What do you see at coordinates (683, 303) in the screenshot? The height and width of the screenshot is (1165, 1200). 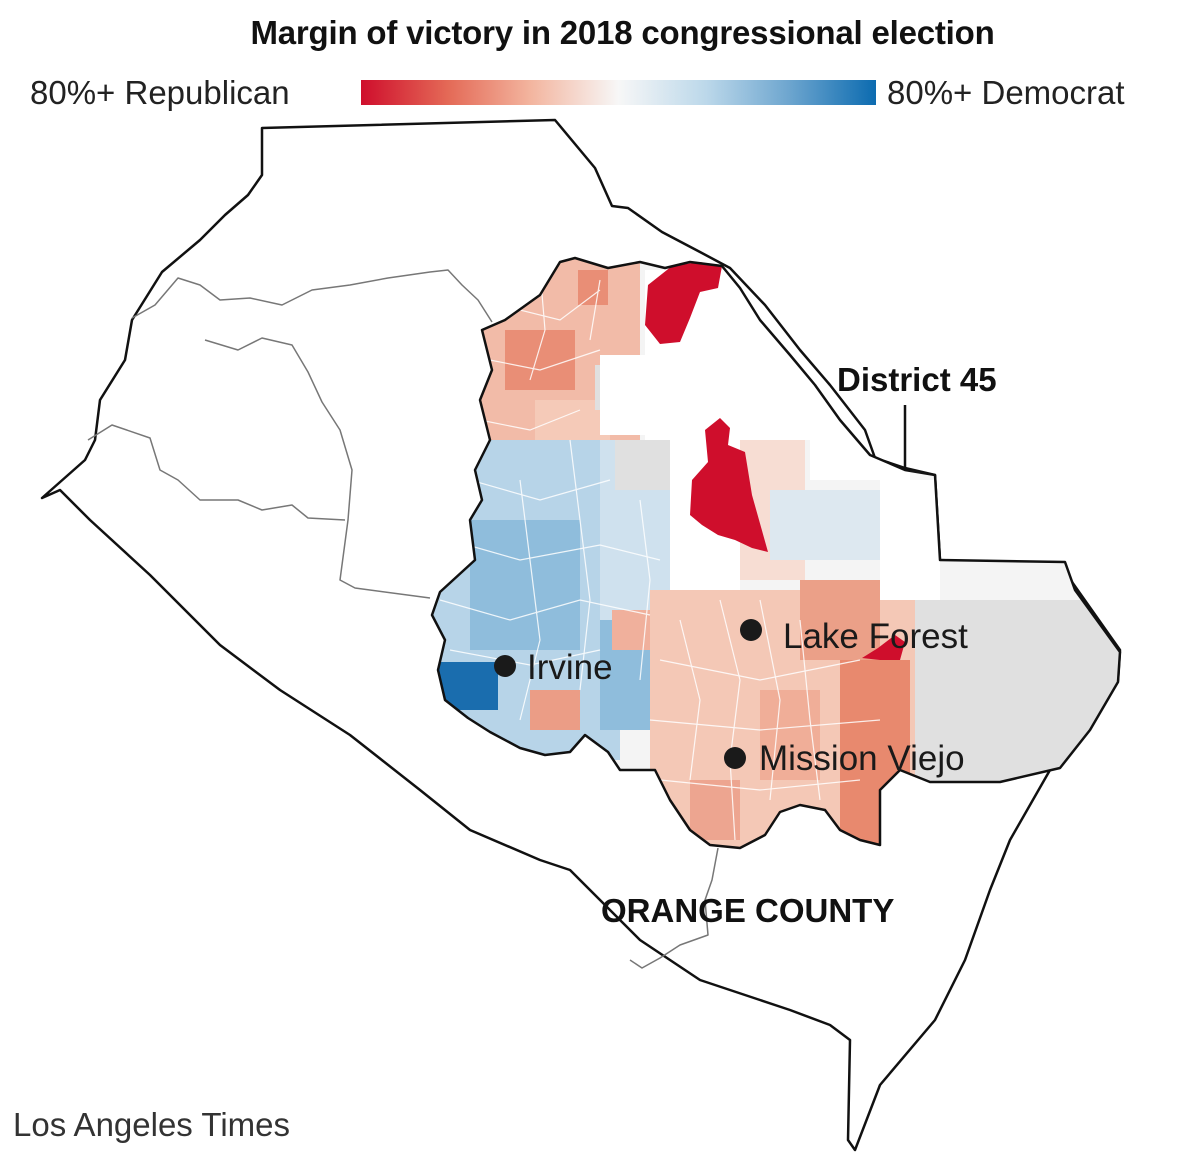 I see `precinct-strong-republican-north` at bounding box center [683, 303].